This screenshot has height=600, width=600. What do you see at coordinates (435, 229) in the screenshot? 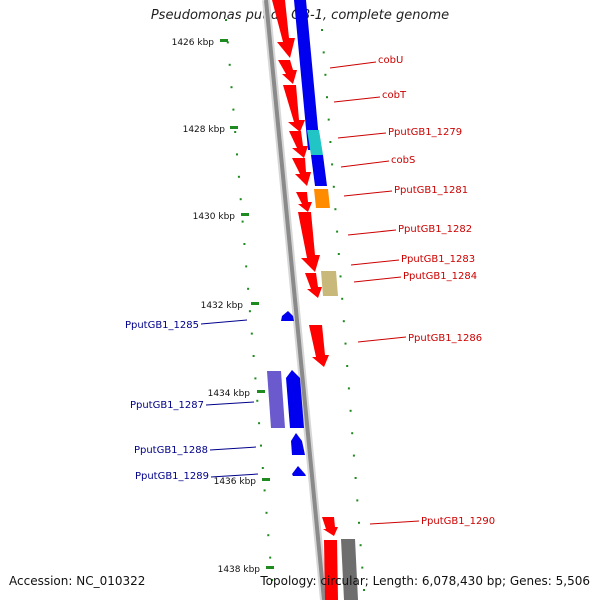
I see `gene-label-PputGB1_1282: PputGB1_1282` at bounding box center [435, 229].